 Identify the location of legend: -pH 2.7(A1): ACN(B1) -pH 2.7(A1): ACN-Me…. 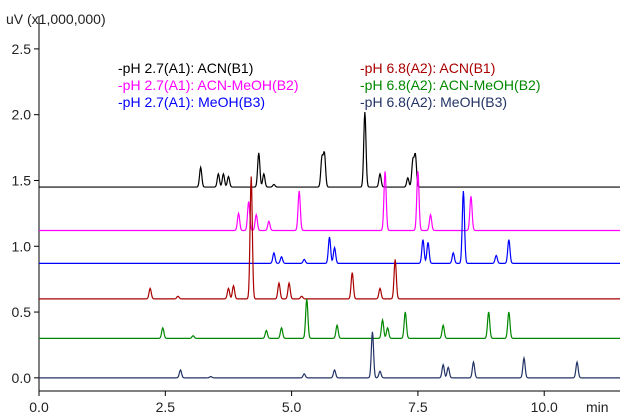
(329, 85).